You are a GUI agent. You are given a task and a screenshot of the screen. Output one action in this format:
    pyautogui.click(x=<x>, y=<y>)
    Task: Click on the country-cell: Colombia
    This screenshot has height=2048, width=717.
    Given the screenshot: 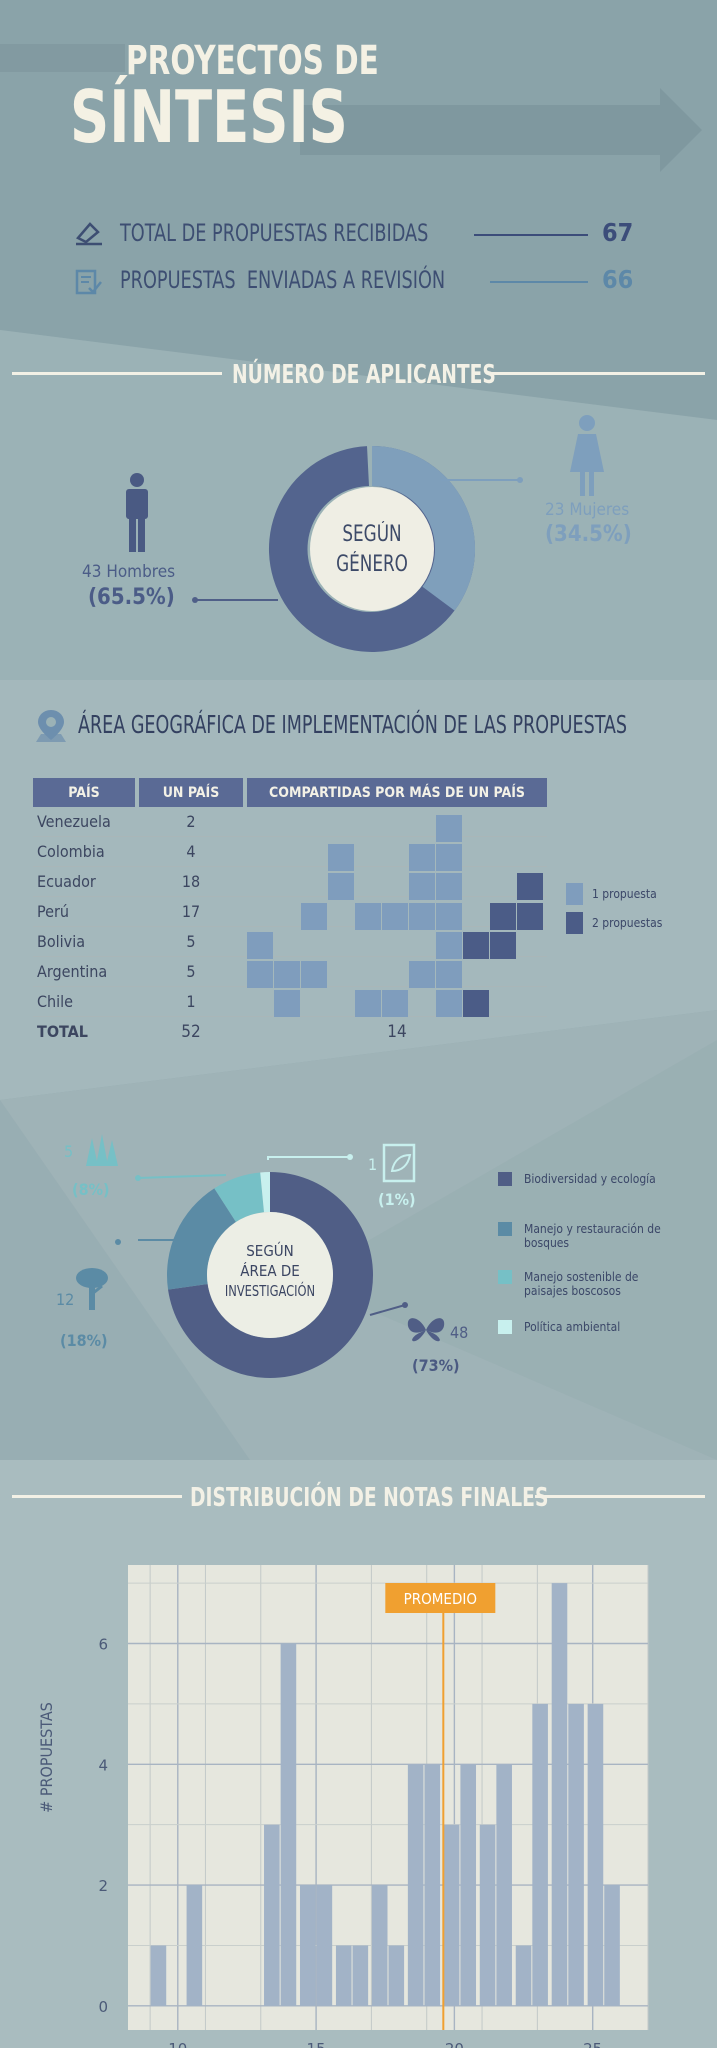 What is the action you would take?
    pyautogui.click(x=84, y=851)
    